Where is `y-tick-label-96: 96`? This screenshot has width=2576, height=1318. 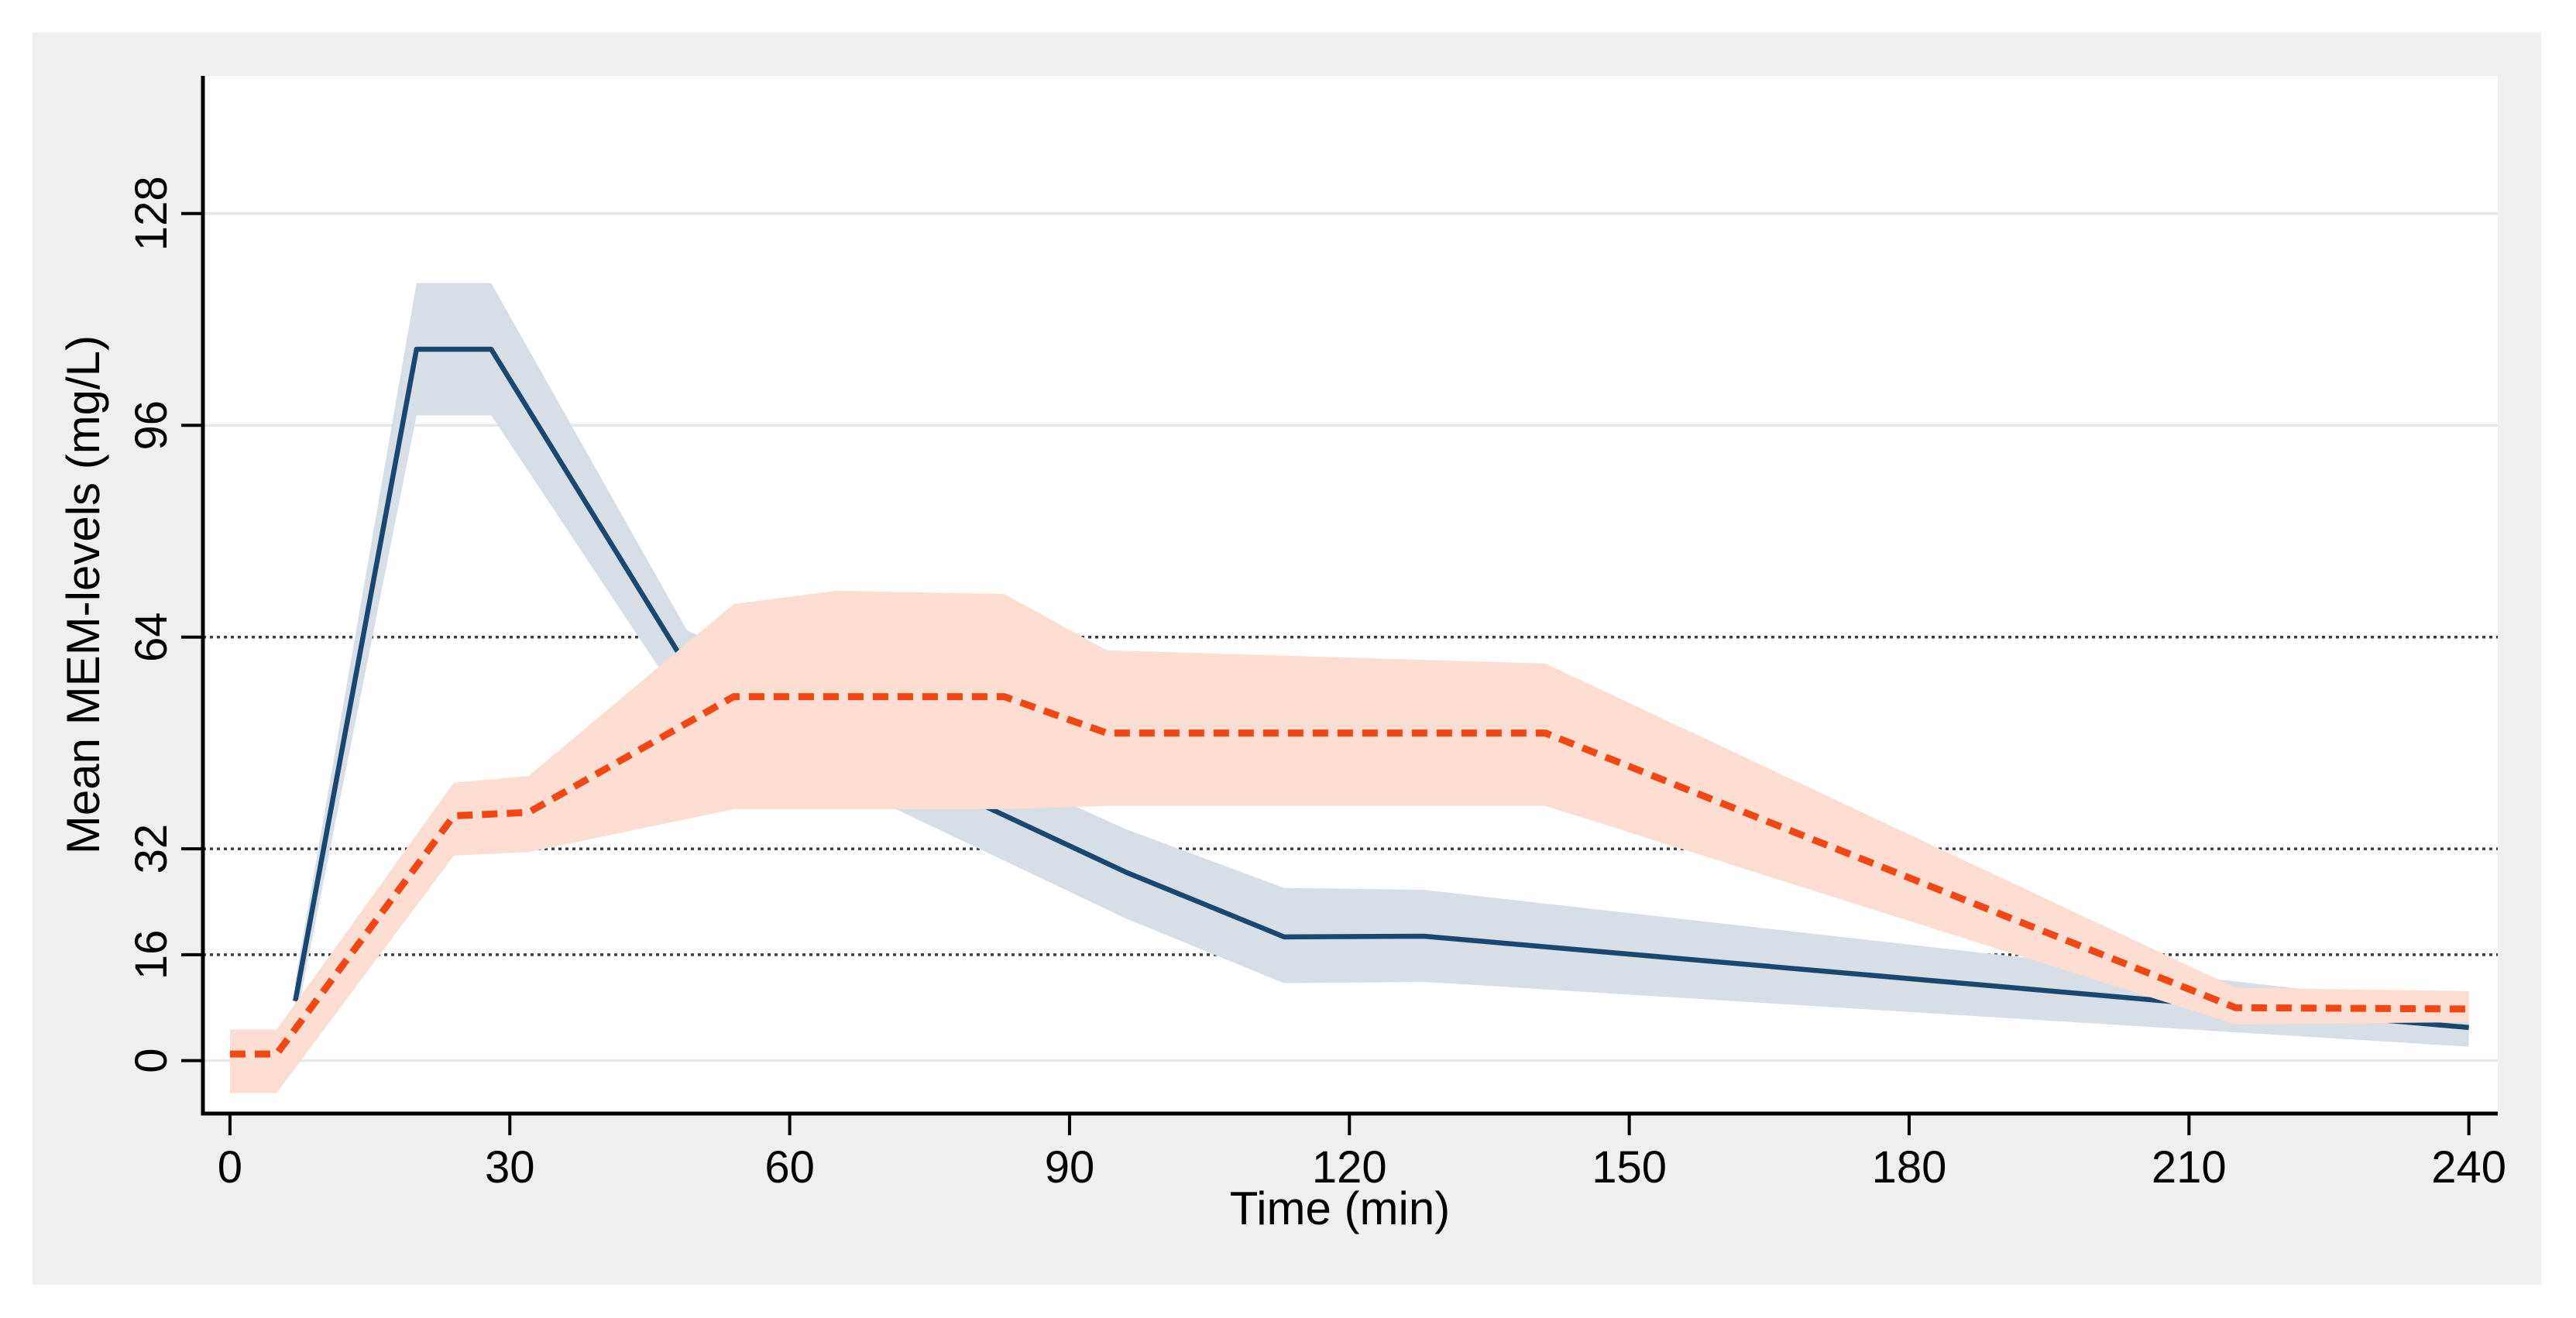 y-tick-label-96: 96 is located at coordinates (151, 425).